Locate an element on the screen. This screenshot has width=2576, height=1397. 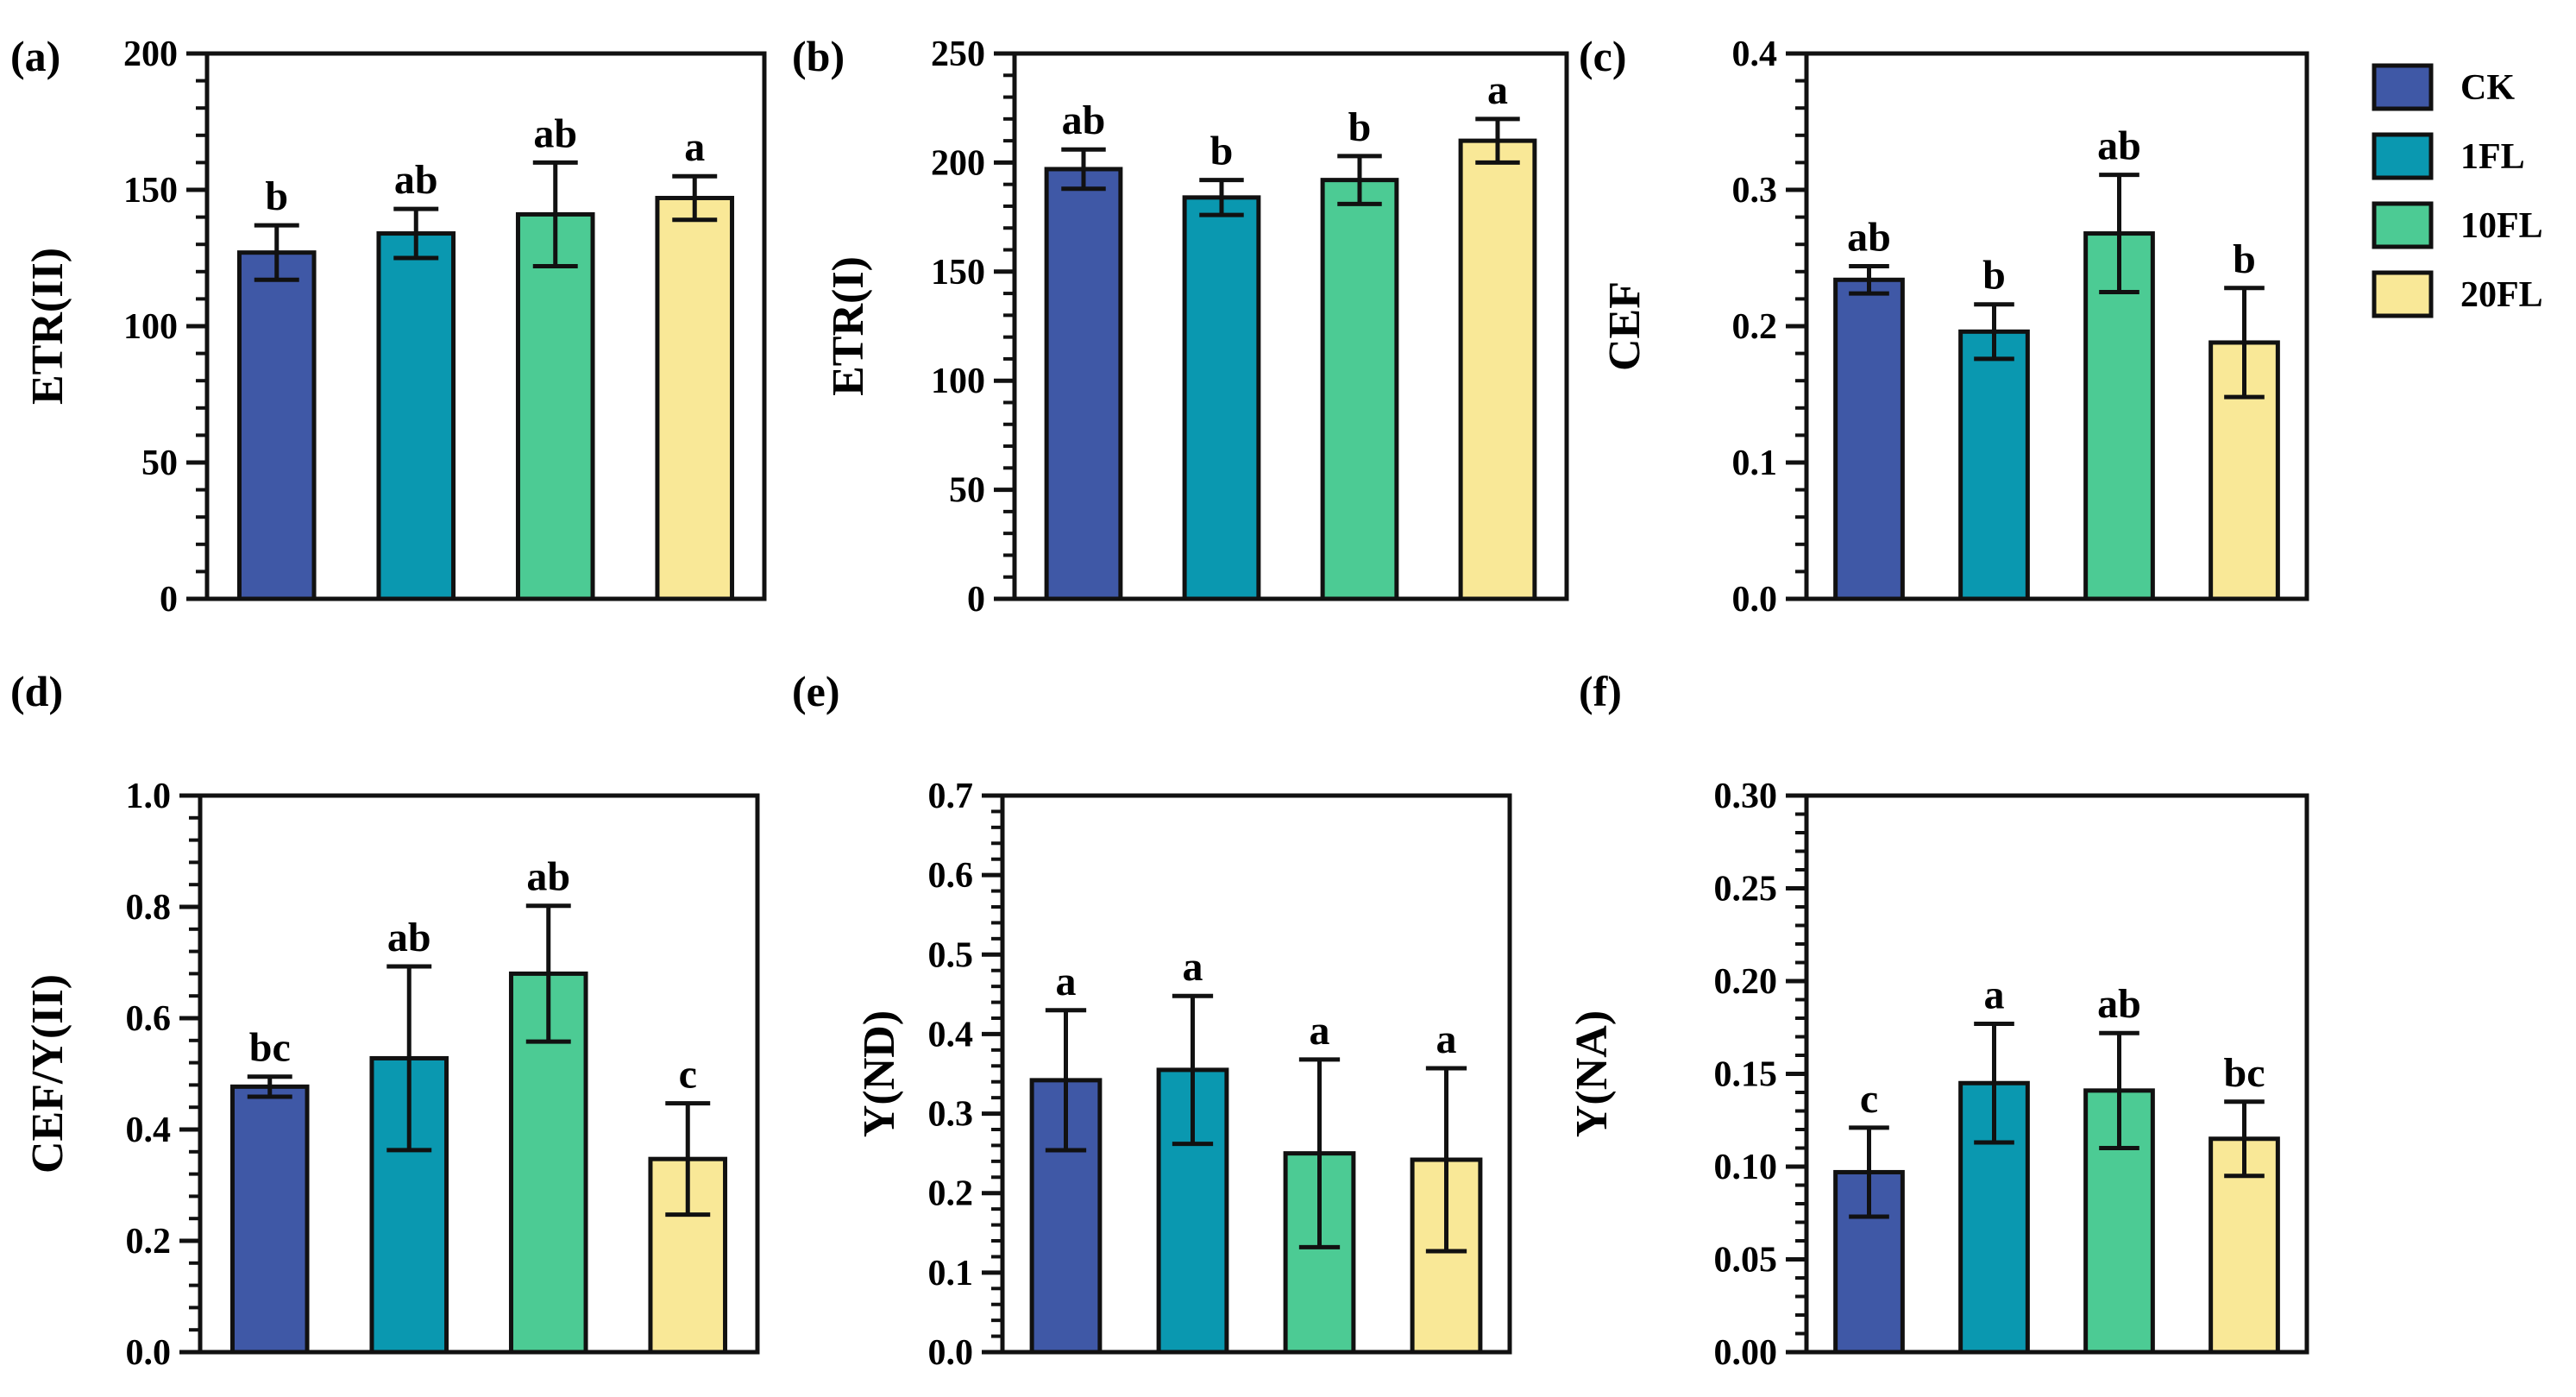
y-tick-label: 0.6 is located at coordinates (149, 1019).